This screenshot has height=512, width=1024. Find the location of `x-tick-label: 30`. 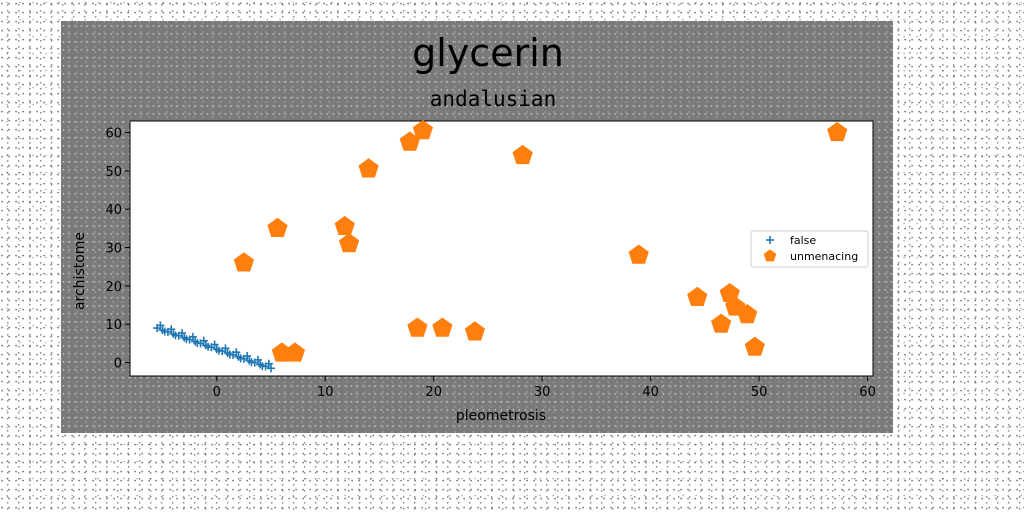

x-tick-label: 30 is located at coordinates (542, 392).